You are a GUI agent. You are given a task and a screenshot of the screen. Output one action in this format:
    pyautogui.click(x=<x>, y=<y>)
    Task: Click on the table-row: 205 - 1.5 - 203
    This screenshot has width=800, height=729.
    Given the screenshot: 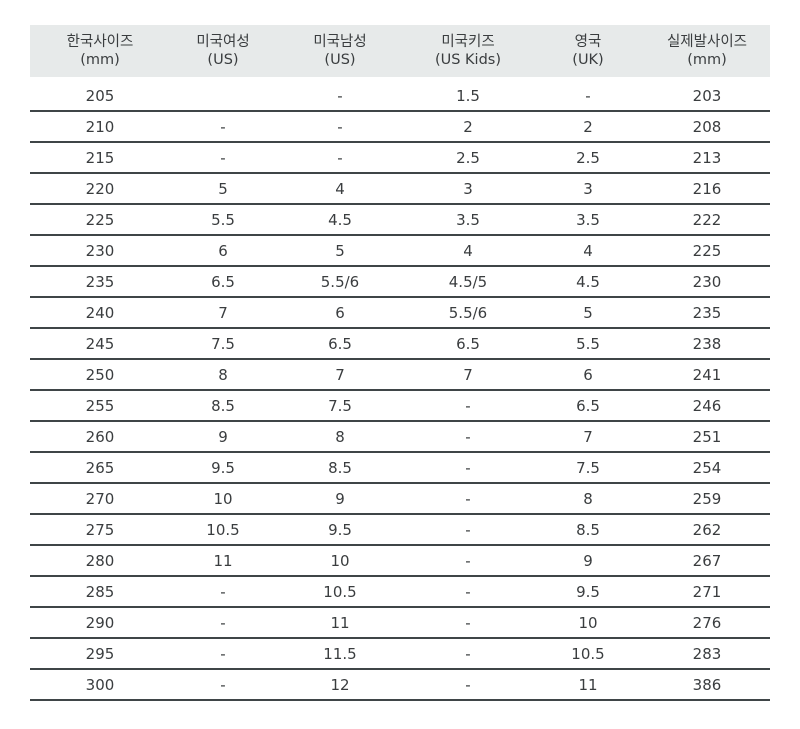 What is the action you would take?
    pyautogui.click(x=400, y=96)
    